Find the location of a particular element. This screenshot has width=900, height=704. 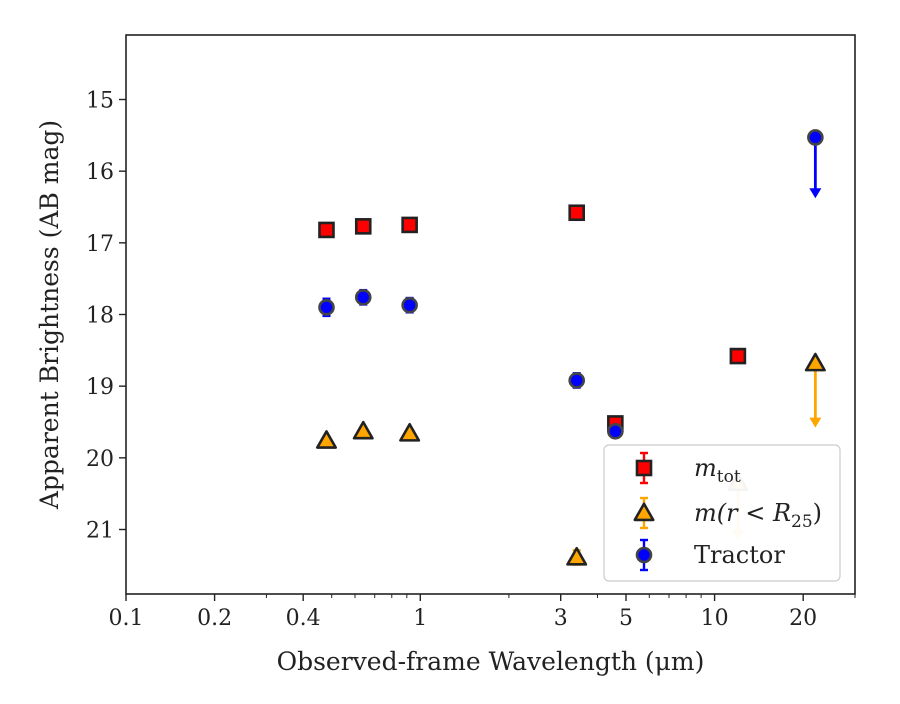

y-axis-label: Apparent Brightness (AB mag) is located at coordinates (49, 315).